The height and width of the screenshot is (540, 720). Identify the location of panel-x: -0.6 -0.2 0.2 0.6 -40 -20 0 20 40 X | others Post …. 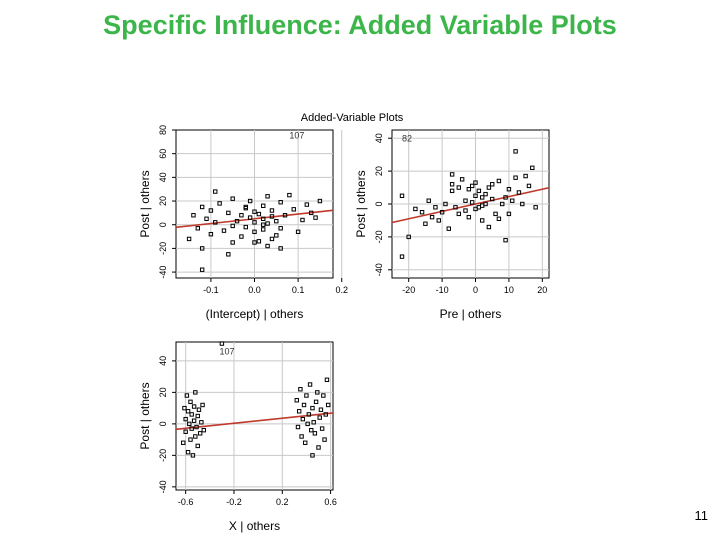
(237, 437).